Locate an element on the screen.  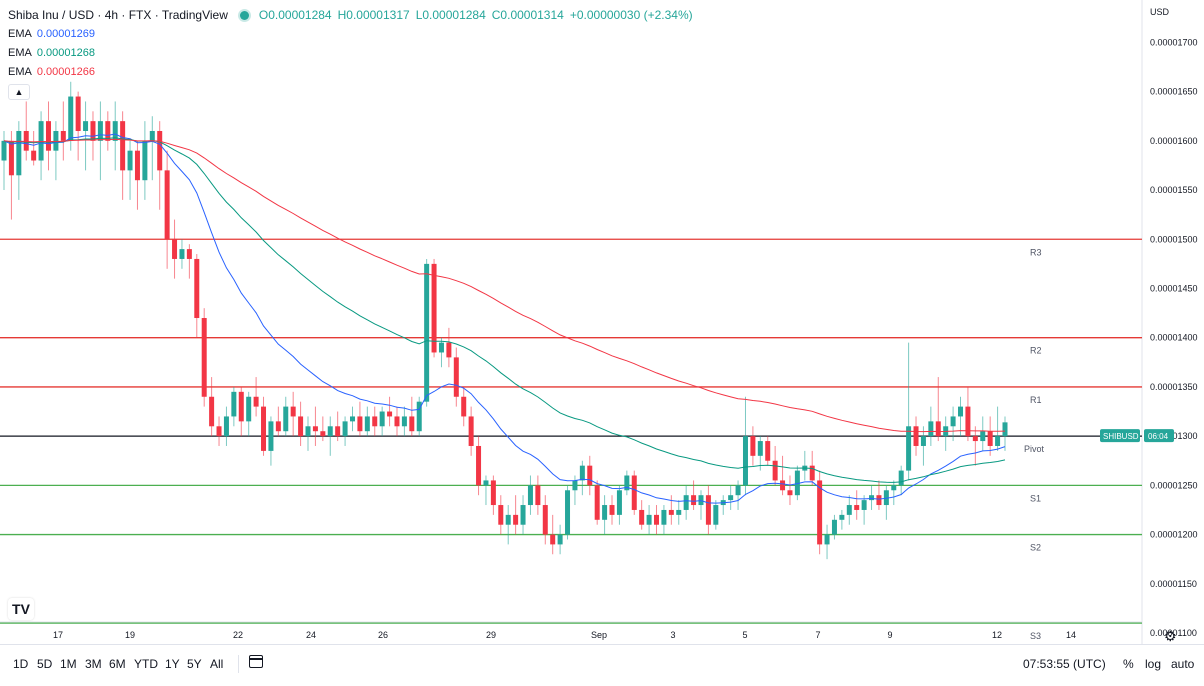
x-tick-label: 5 is located at coordinates (744, 635).